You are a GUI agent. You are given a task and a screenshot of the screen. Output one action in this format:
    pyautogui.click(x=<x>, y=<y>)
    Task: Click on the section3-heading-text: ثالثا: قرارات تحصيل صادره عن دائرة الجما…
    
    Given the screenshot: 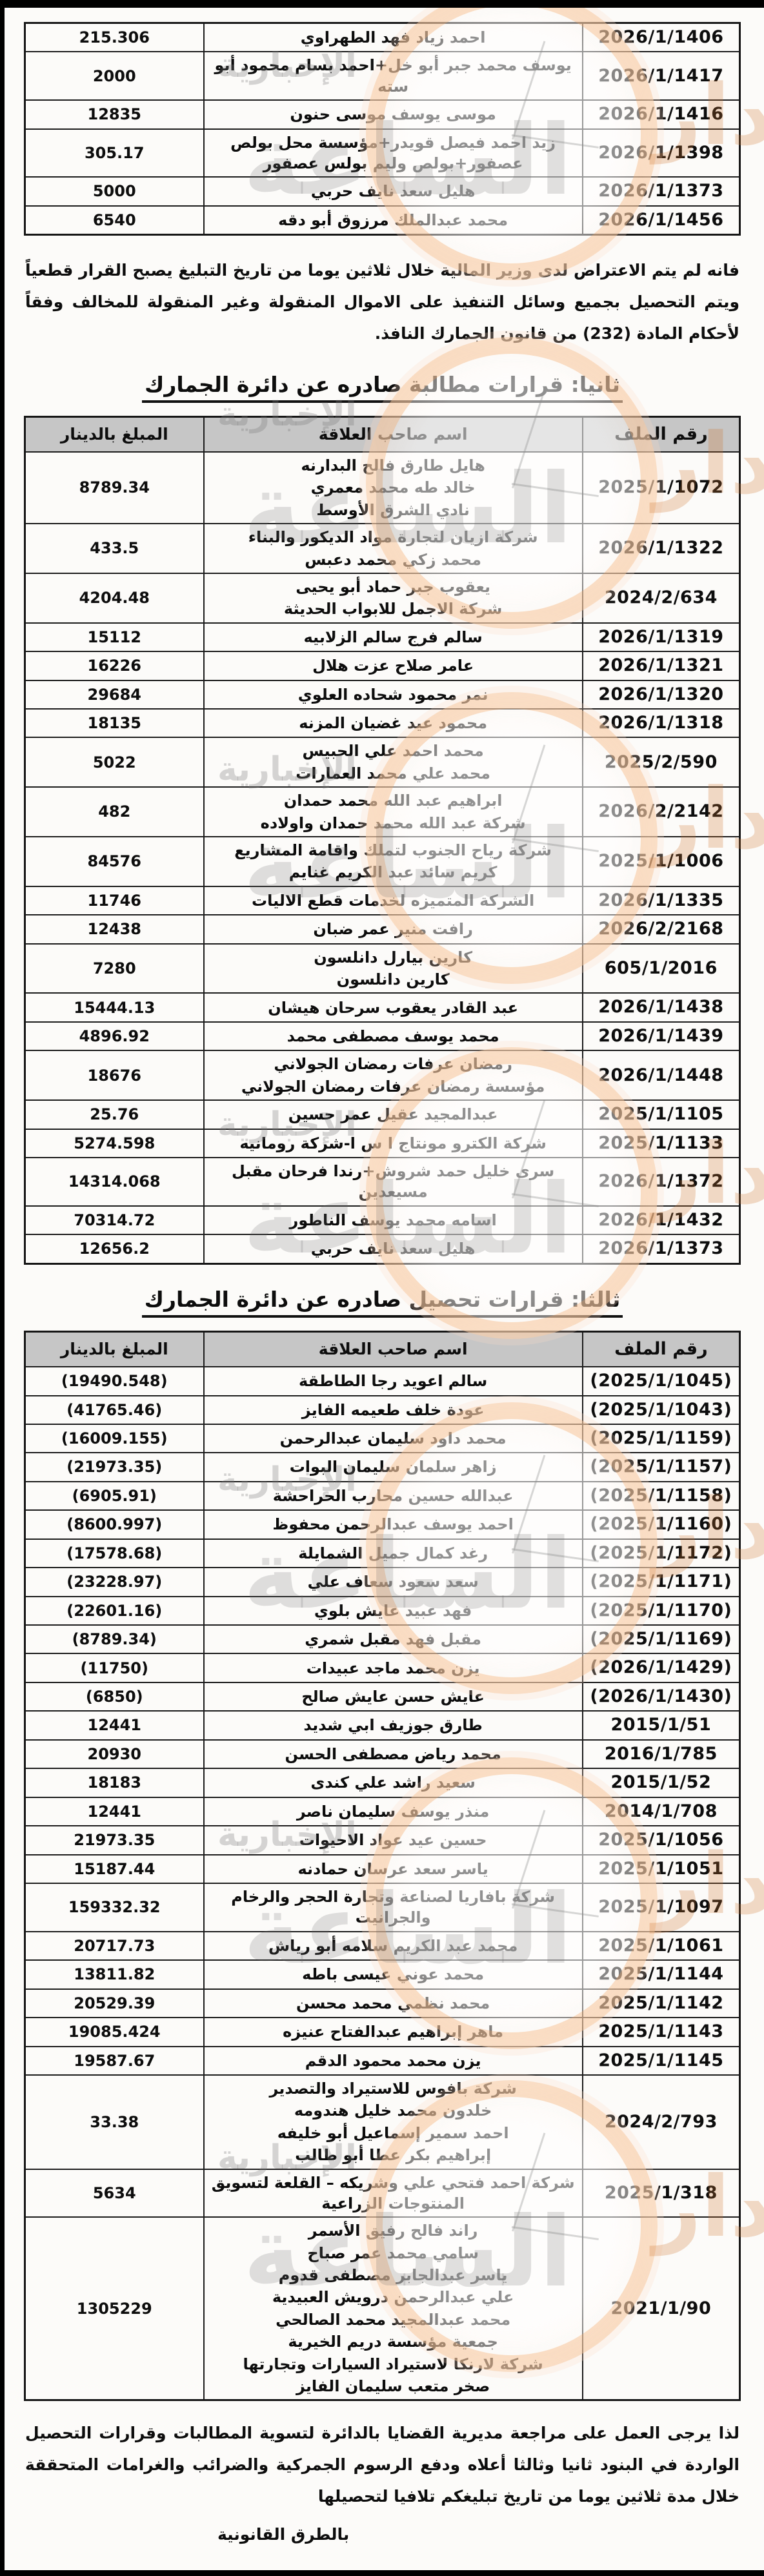 What is the action you would take?
    pyautogui.click(x=382, y=1303)
    